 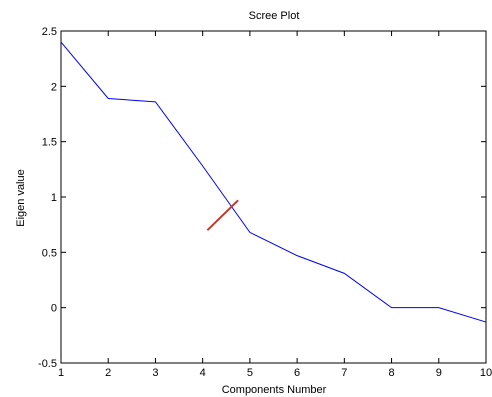 What do you see at coordinates (155, 373) in the screenshot?
I see `x-tick-label: 3` at bounding box center [155, 373].